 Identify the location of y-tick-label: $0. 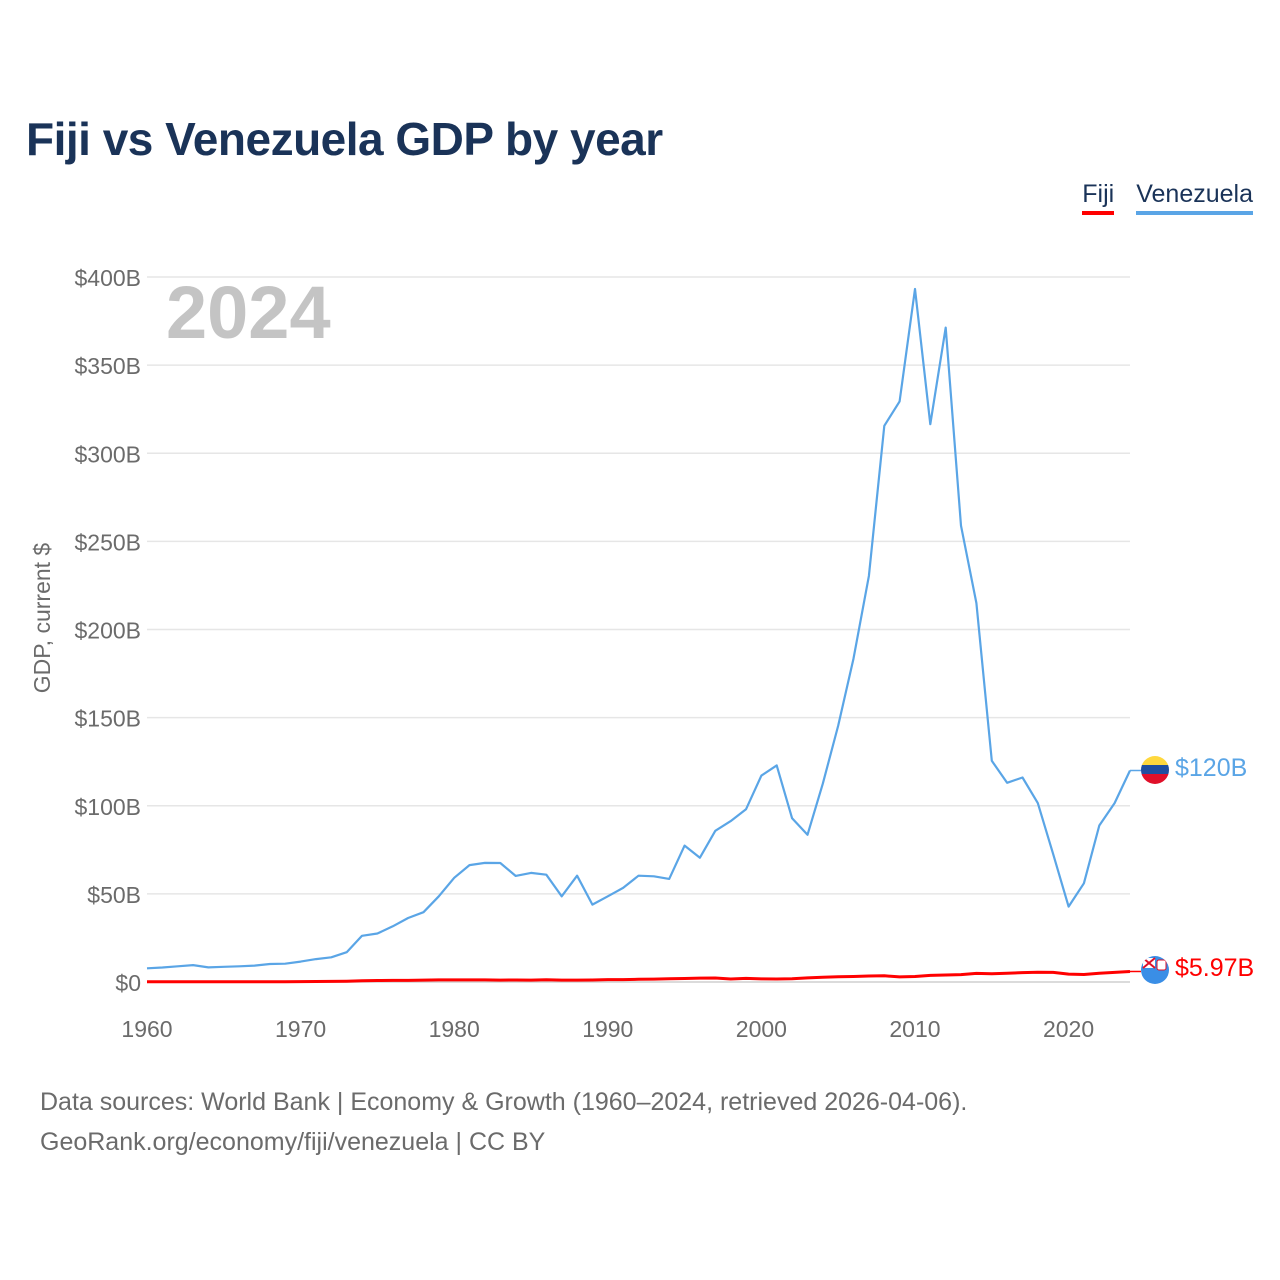
(128, 983).